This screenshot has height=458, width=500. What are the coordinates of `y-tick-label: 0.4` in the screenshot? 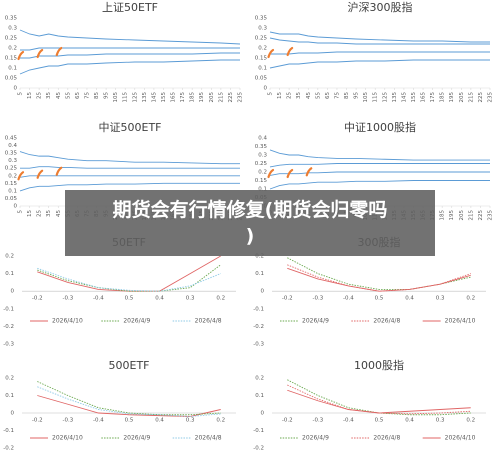 It's located at (262, 139).